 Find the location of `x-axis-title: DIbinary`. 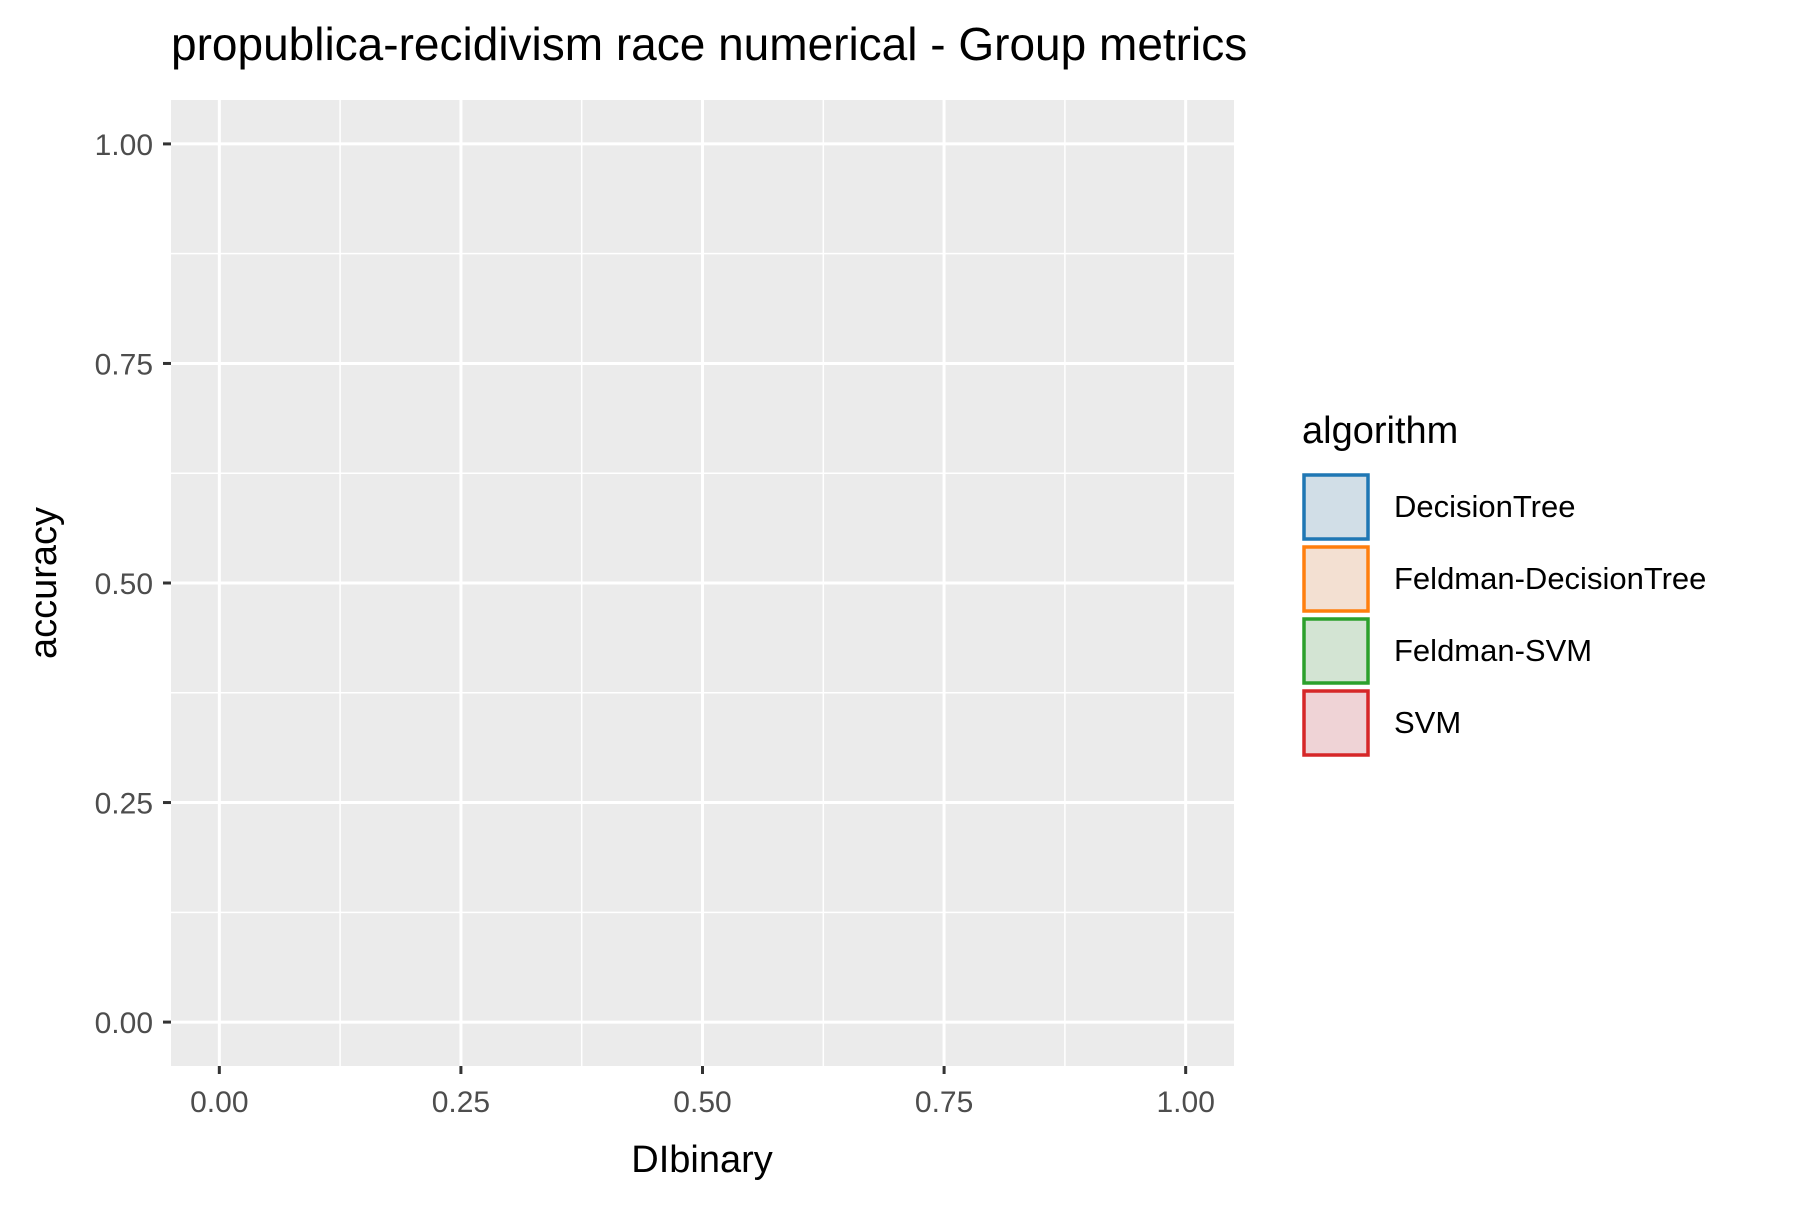

x-axis-title: DIbinary is located at coordinates (702, 1160).